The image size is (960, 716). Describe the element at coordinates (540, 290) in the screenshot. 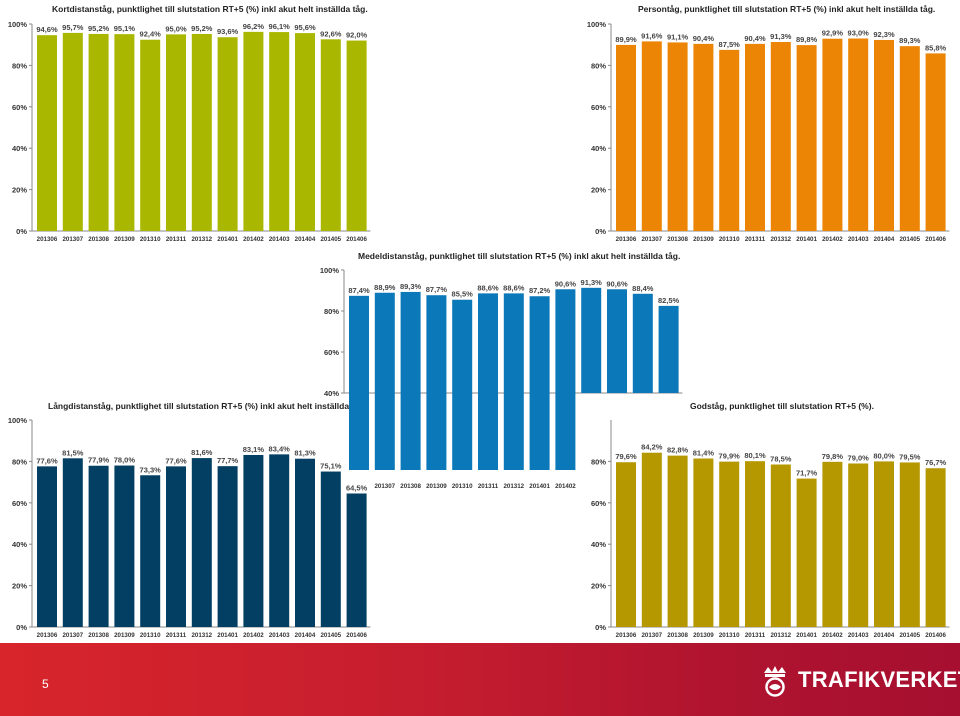

I see `data-label: 87,2%` at that location.